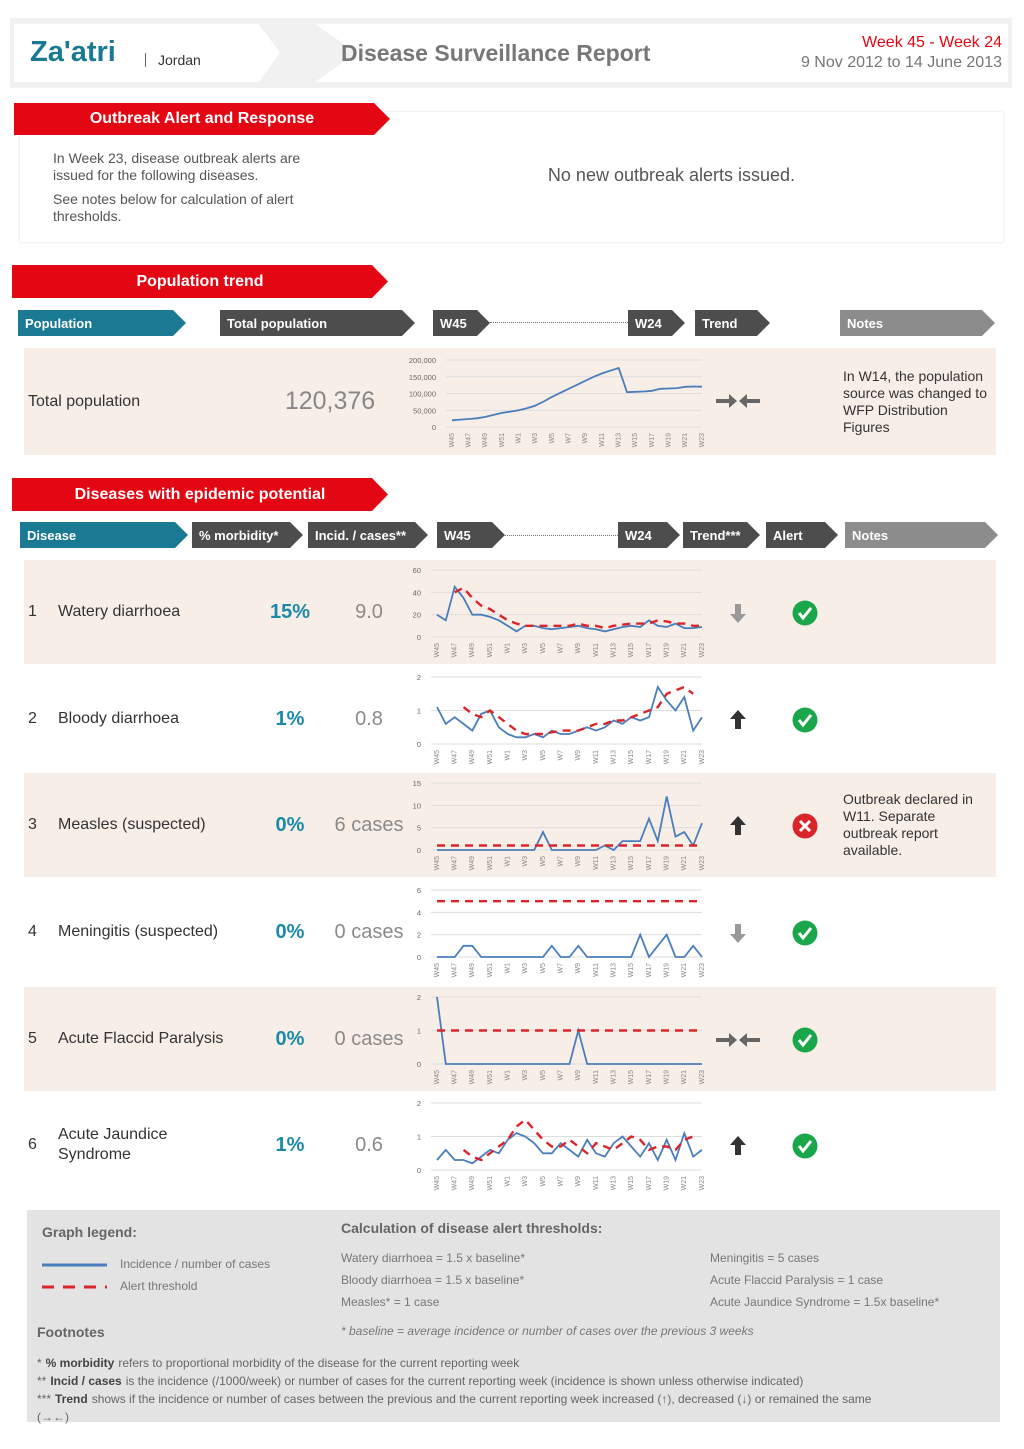 The width and height of the screenshot is (1024, 1449). I want to click on column-header: % morbidity*, so click(247, 535).